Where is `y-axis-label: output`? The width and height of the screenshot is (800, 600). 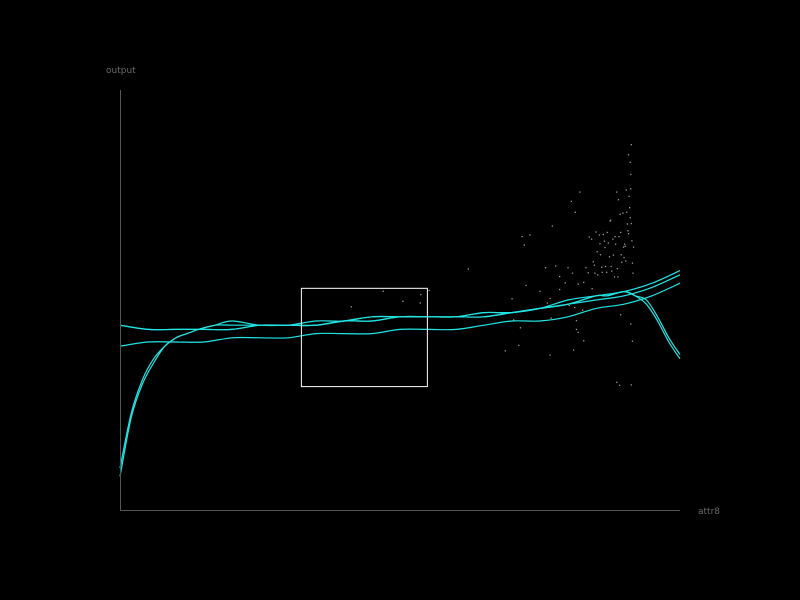
y-axis-label: output is located at coordinates (121, 71).